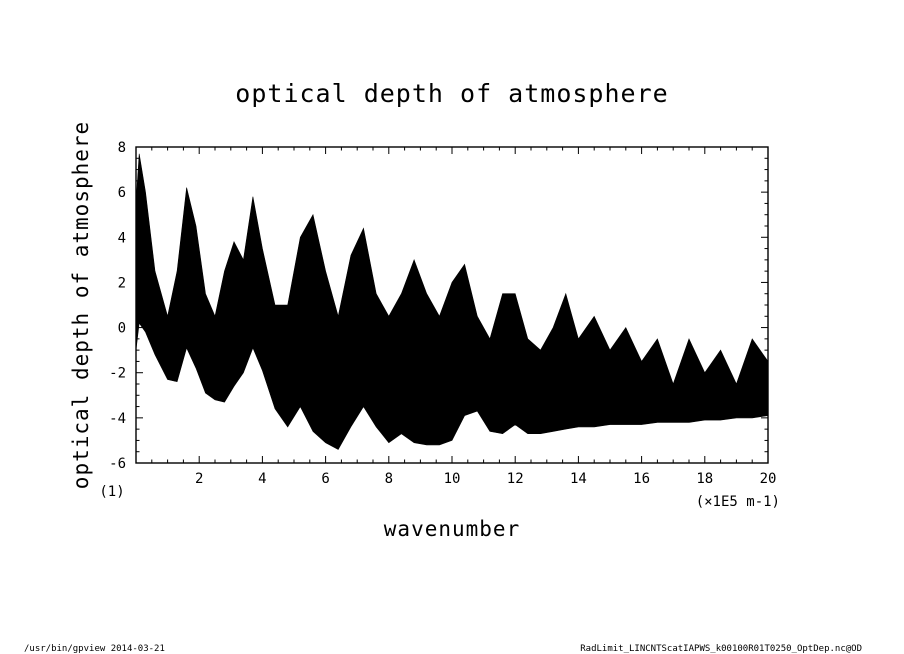 This screenshot has width=904, height=654. Describe the element at coordinates (94, 649) in the screenshot. I see `footer-left-text: /usr/bin/gpview 2014-03-21` at that location.